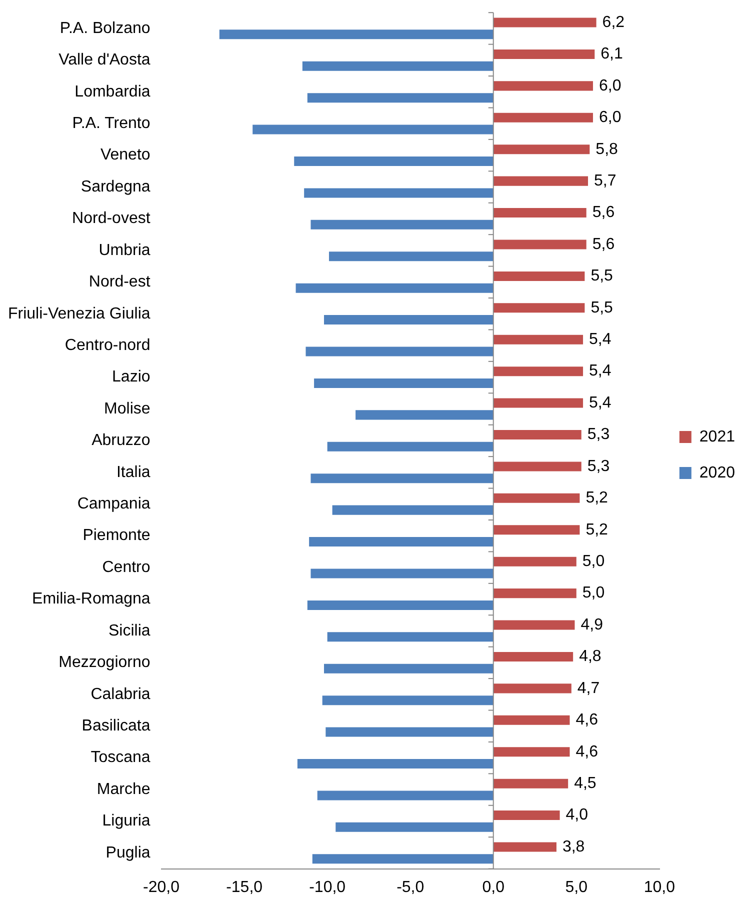 This screenshot has height=910, width=755. What do you see at coordinates (493, 887) in the screenshot?
I see `x-tick-label: 0,0` at bounding box center [493, 887].